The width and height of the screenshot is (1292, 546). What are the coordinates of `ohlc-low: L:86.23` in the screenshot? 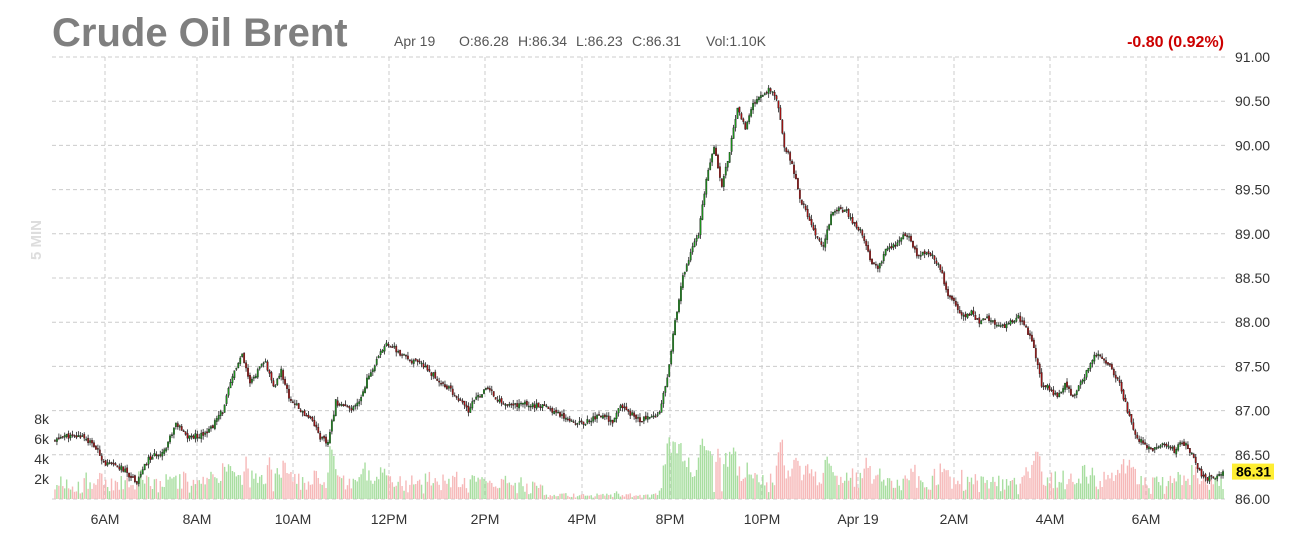 It's located at (599, 41).